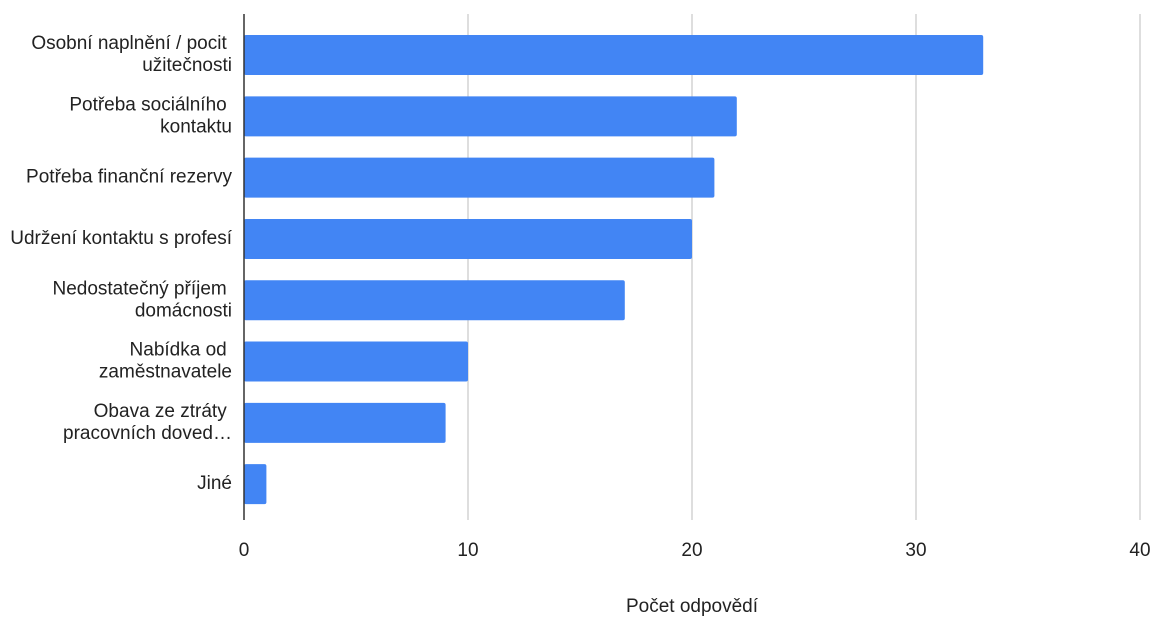 The height and width of the screenshot is (626, 1158). What do you see at coordinates (915, 550) in the screenshot?
I see `x-tick-label: 30` at bounding box center [915, 550].